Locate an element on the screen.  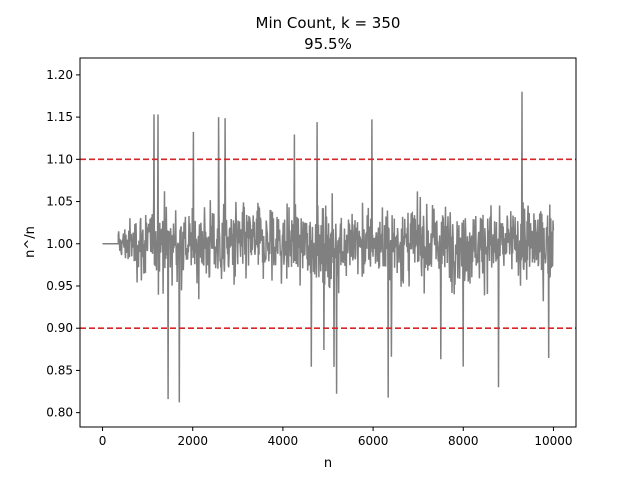
x-axis-label: n is located at coordinates (328, 463).